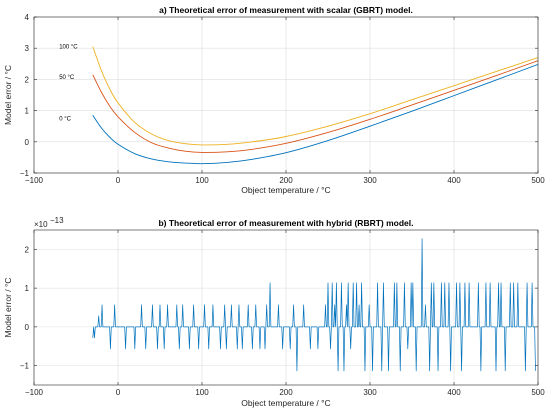 This screenshot has height=415, width=550. Describe the element at coordinates (57, 220) in the screenshot. I see `y-exponent-power: −13` at that location.